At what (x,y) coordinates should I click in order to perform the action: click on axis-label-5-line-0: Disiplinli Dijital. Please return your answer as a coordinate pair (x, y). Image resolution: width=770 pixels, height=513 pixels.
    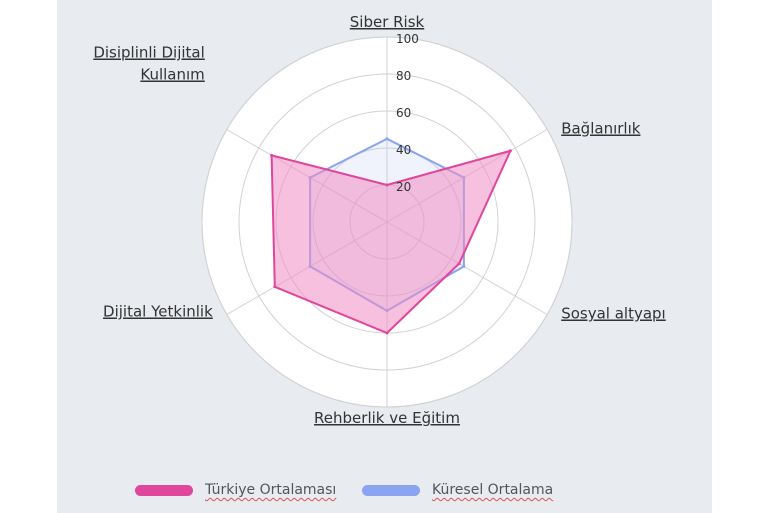
    Looking at the image, I should click on (148, 53).